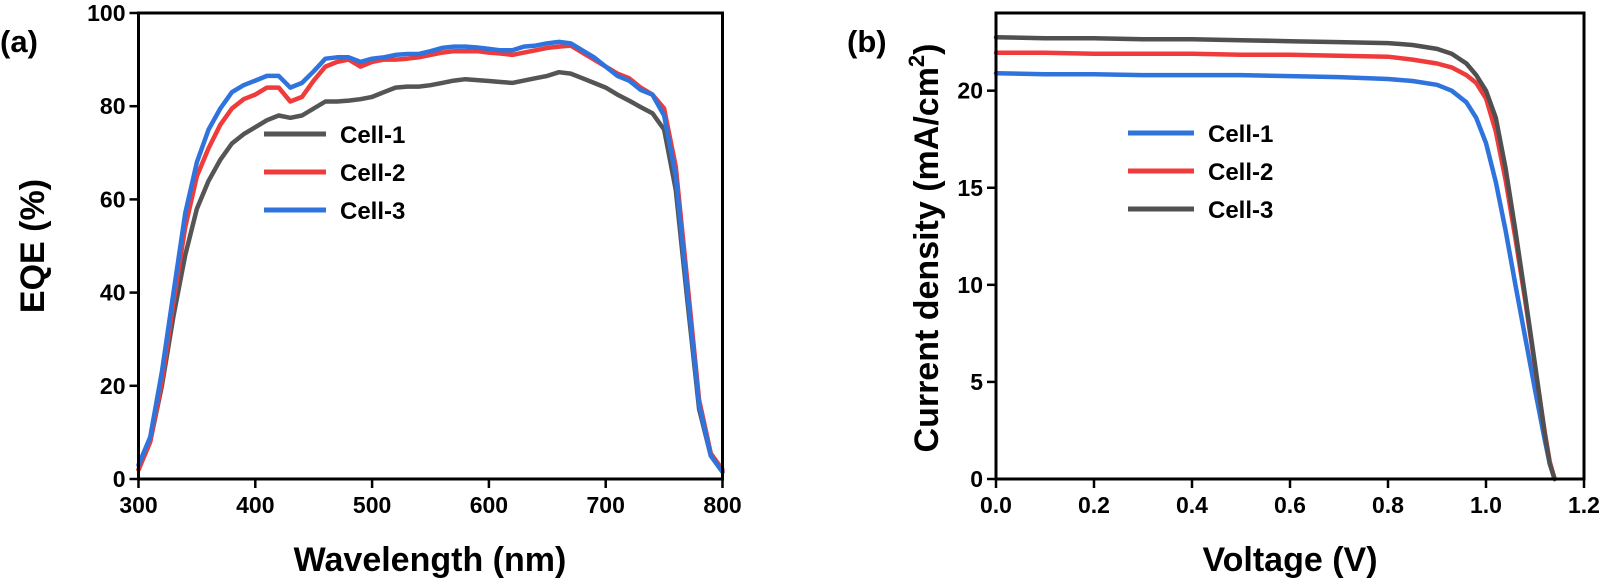 The height and width of the screenshot is (582, 1600). I want to click on a-y-tick-label: 40, so click(113, 293).